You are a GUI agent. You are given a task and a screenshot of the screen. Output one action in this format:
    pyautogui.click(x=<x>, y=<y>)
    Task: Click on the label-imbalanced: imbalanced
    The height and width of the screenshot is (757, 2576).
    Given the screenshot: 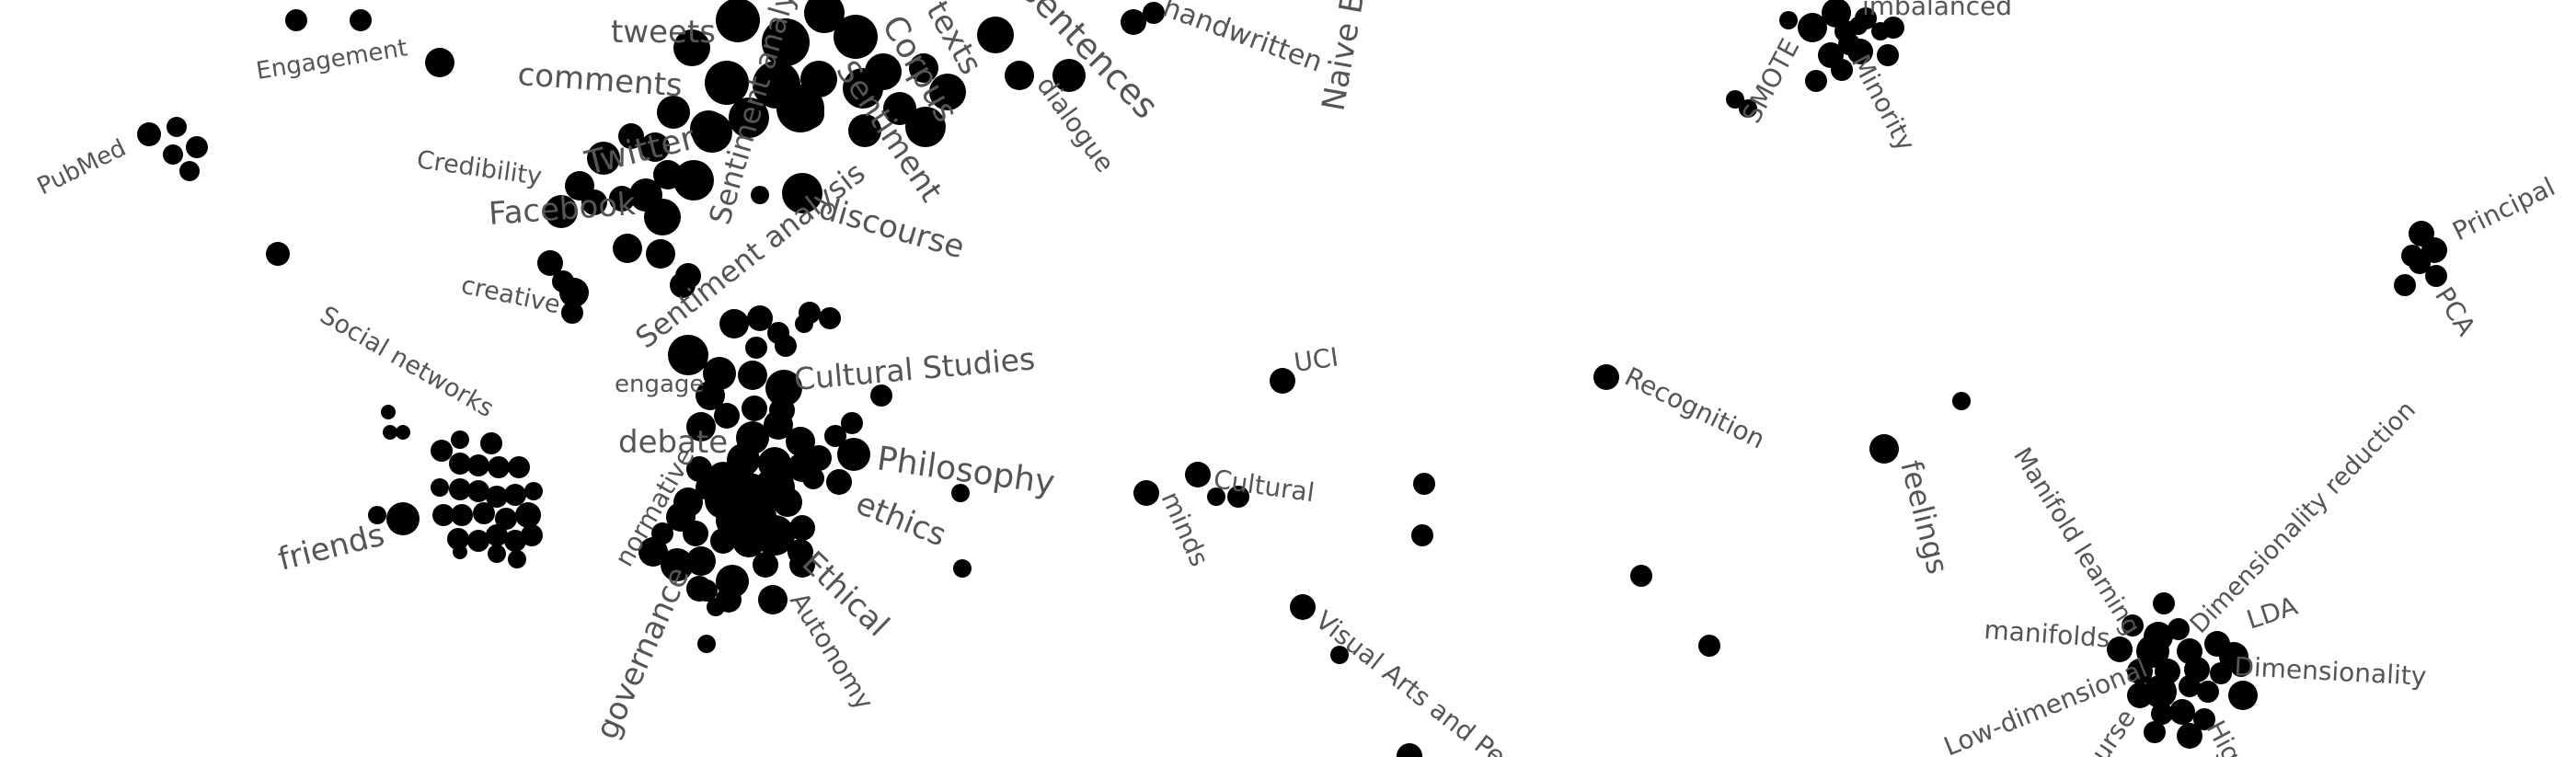 What is the action you would take?
    pyautogui.click(x=1937, y=10)
    